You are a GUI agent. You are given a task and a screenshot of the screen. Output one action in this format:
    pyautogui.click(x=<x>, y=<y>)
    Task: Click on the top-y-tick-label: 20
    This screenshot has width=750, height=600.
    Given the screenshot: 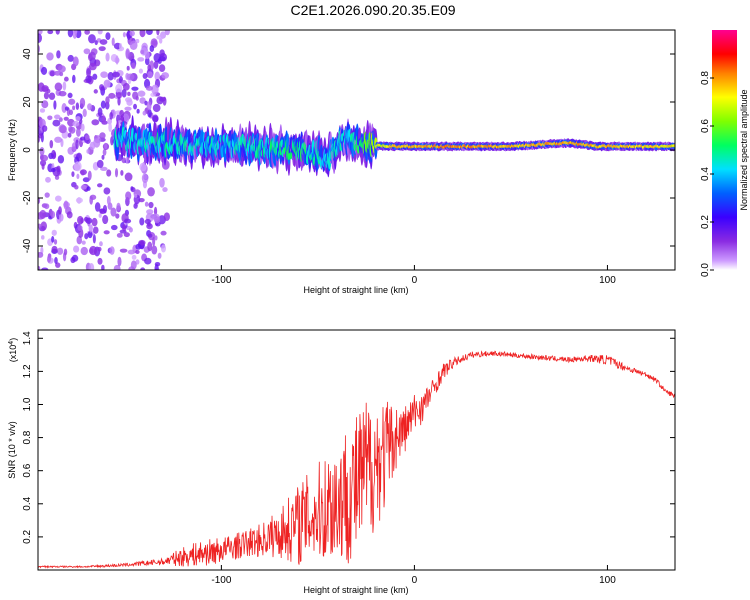 What is the action you would take?
    pyautogui.click(x=27, y=102)
    